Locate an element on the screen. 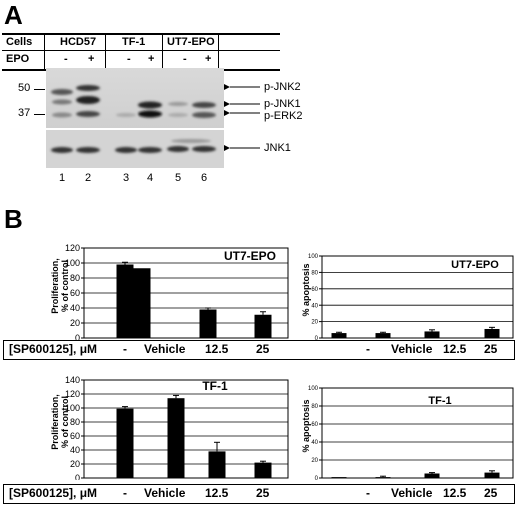 This screenshot has height=507, width=520. lane-number-5: 5 is located at coordinates (178, 178).